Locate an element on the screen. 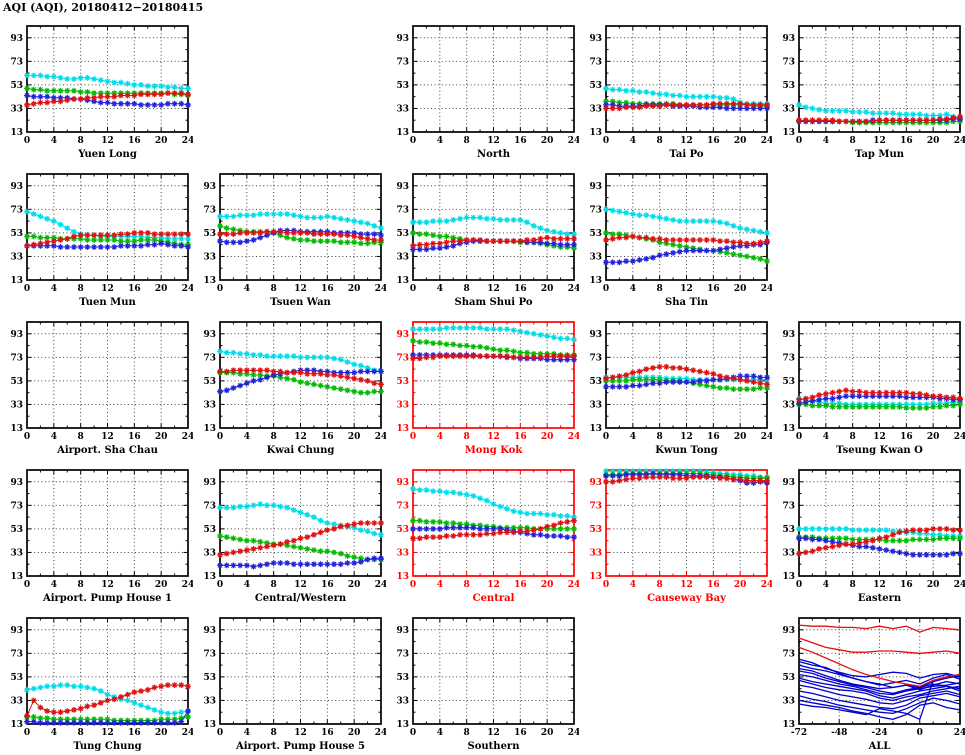 Image resolution: width=965 pixels, height=755 pixels. chart-panel-tseung-kwan-o: 13 33 53 73 93 0 4 8 12 16 20 24 Tseung Kwan O is located at coordinates (868, 385).